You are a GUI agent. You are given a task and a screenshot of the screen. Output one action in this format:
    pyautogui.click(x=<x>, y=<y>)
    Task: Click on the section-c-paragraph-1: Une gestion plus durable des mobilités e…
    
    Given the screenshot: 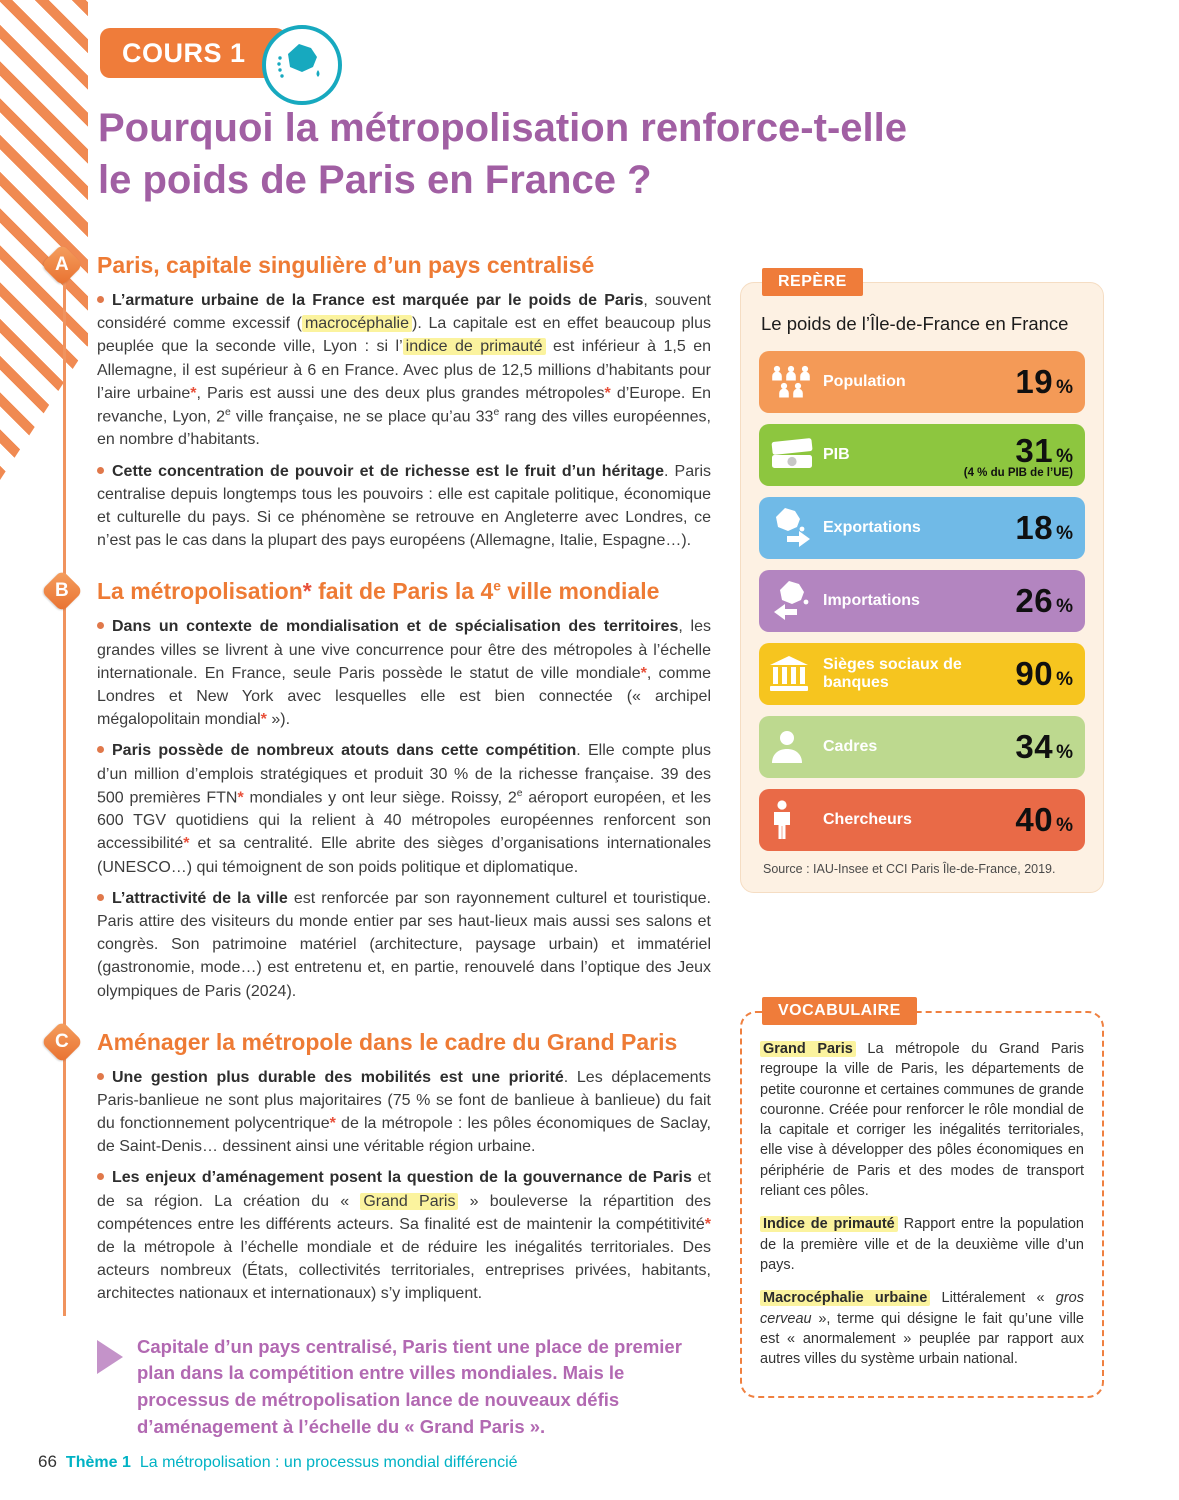 What is the action you would take?
    pyautogui.click(x=404, y=1112)
    